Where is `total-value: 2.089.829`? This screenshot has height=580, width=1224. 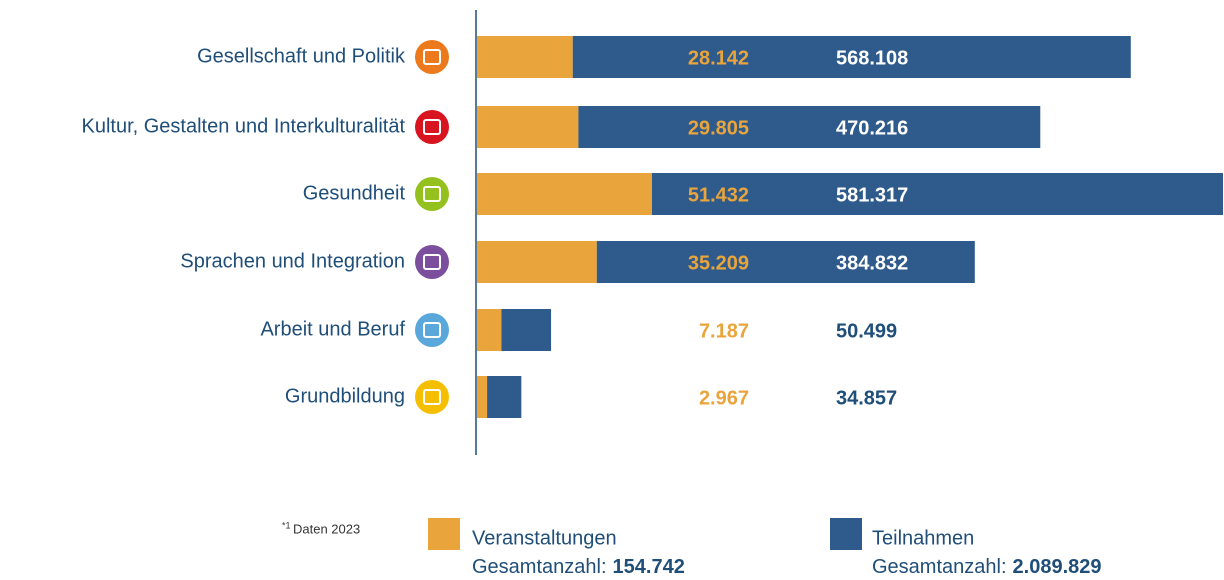 total-value: 2.089.829 is located at coordinates (1057, 567).